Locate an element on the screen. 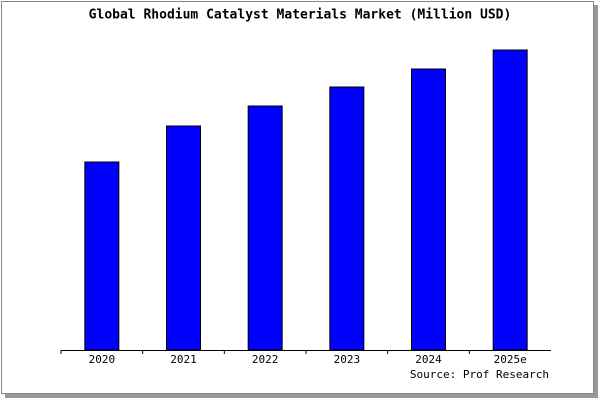  x-tick-label: 2021 is located at coordinates (183, 359).